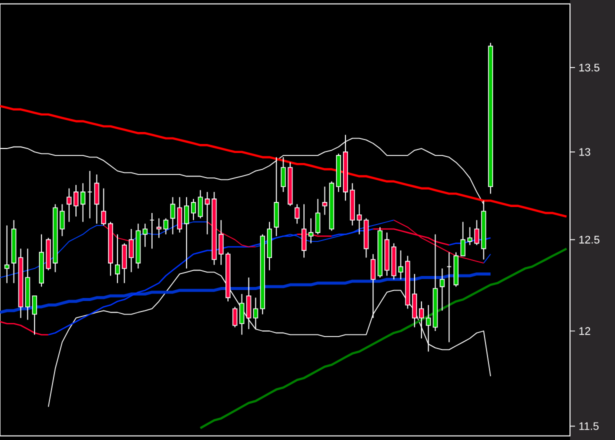 The height and width of the screenshot is (440, 615). What do you see at coordinates (584, 152) in the screenshot?
I see `y-tick-label: 13` at bounding box center [584, 152].